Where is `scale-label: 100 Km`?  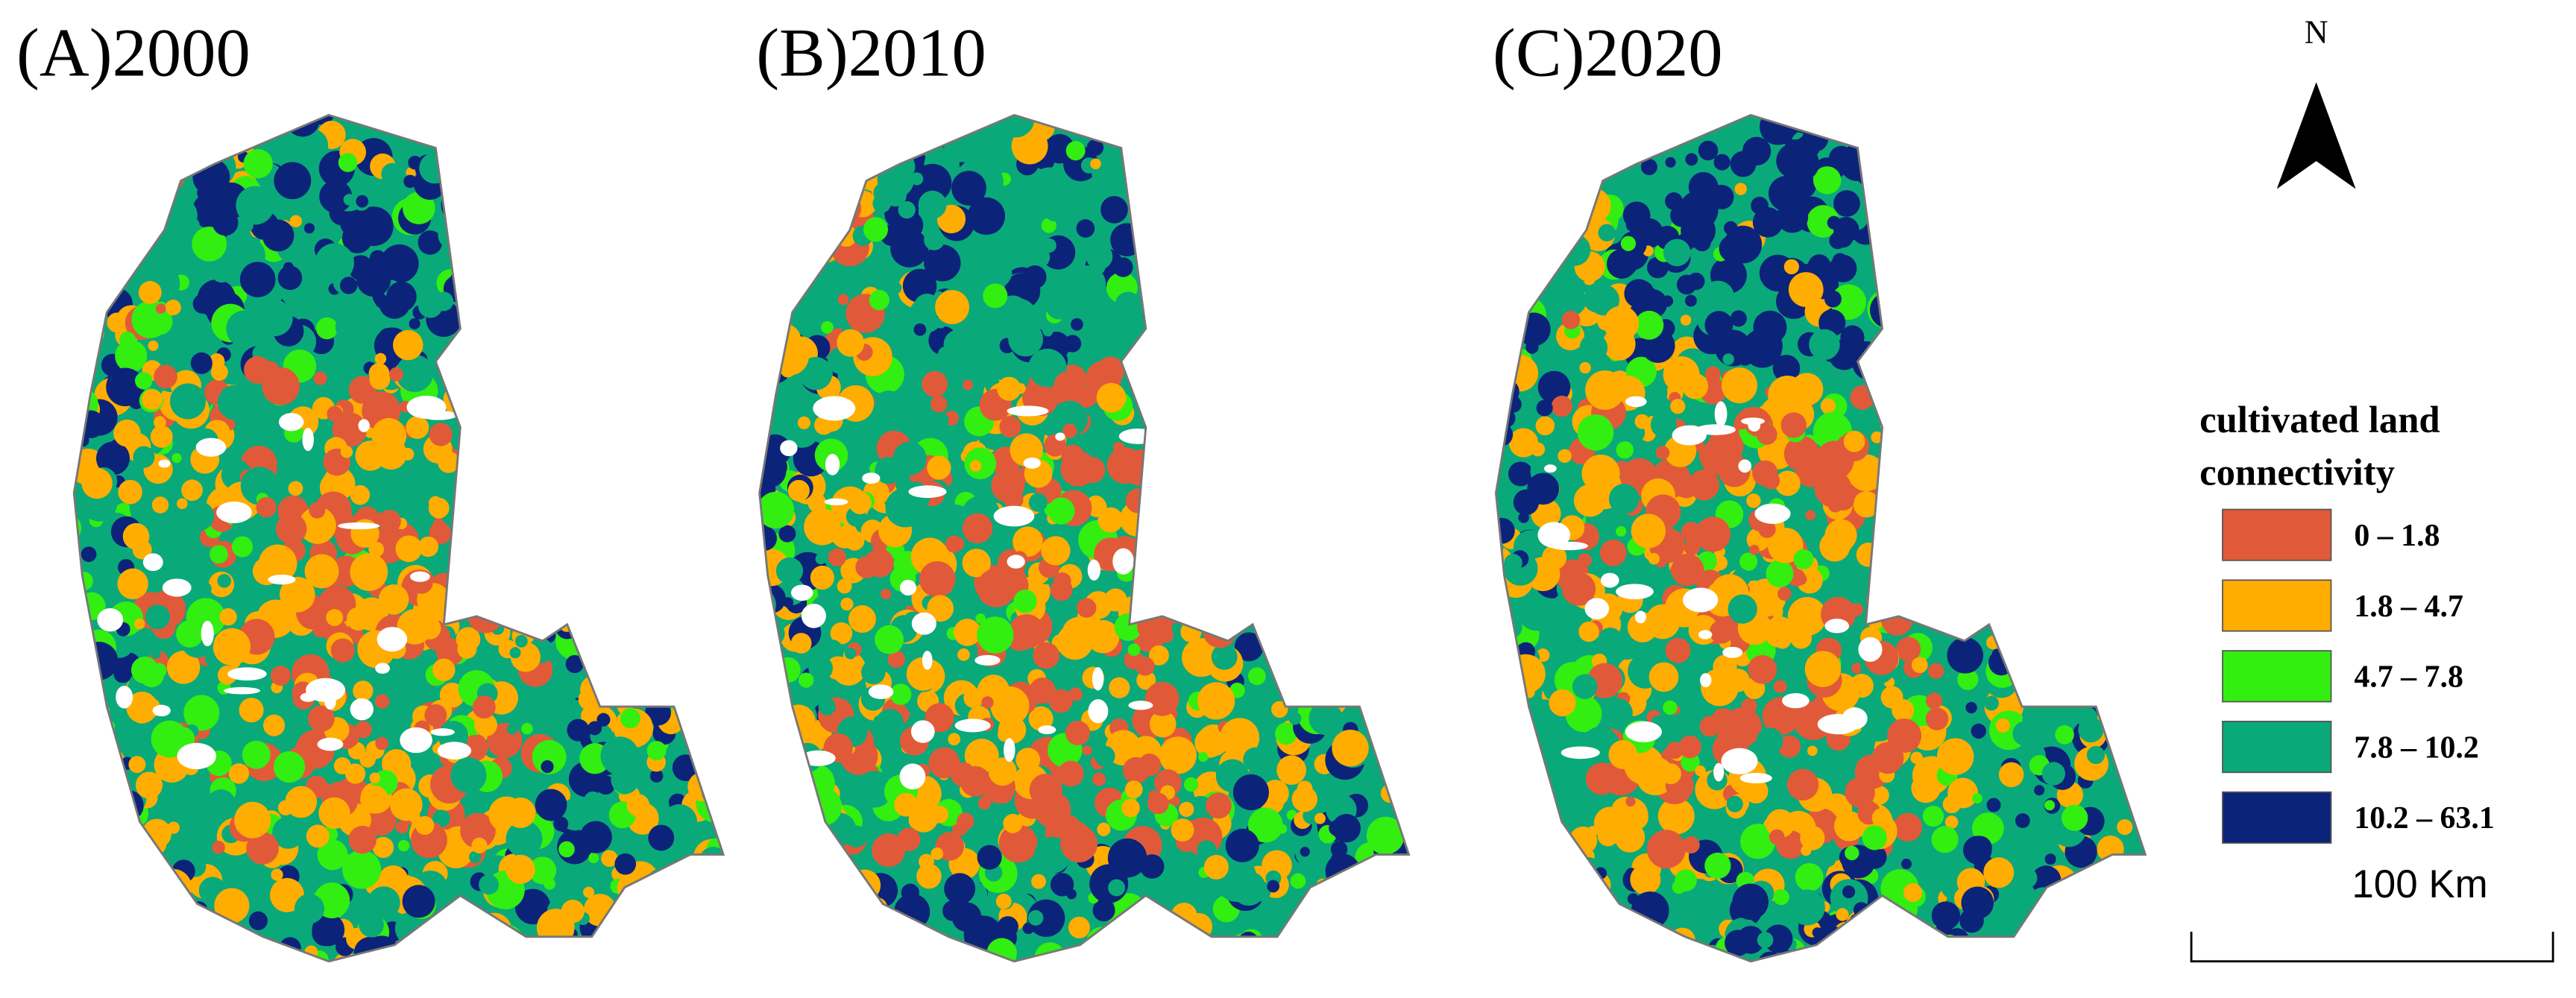
scale-label: 100 Km is located at coordinates (2419, 884).